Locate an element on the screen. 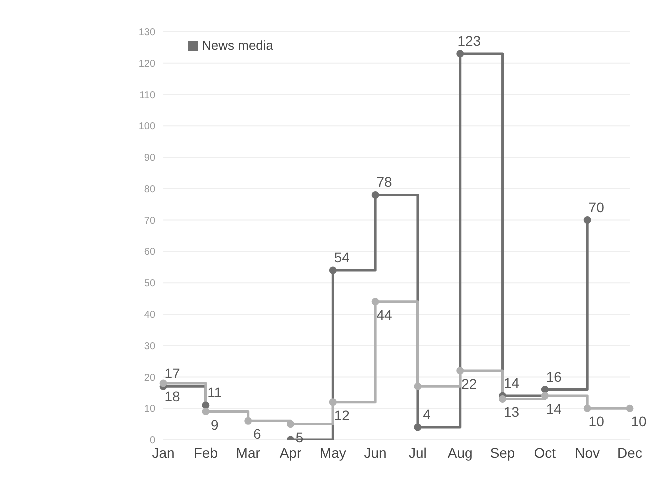 This screenshot has width=662, height=494. y-tick-label: 130 is located at coordinates (147, 33).